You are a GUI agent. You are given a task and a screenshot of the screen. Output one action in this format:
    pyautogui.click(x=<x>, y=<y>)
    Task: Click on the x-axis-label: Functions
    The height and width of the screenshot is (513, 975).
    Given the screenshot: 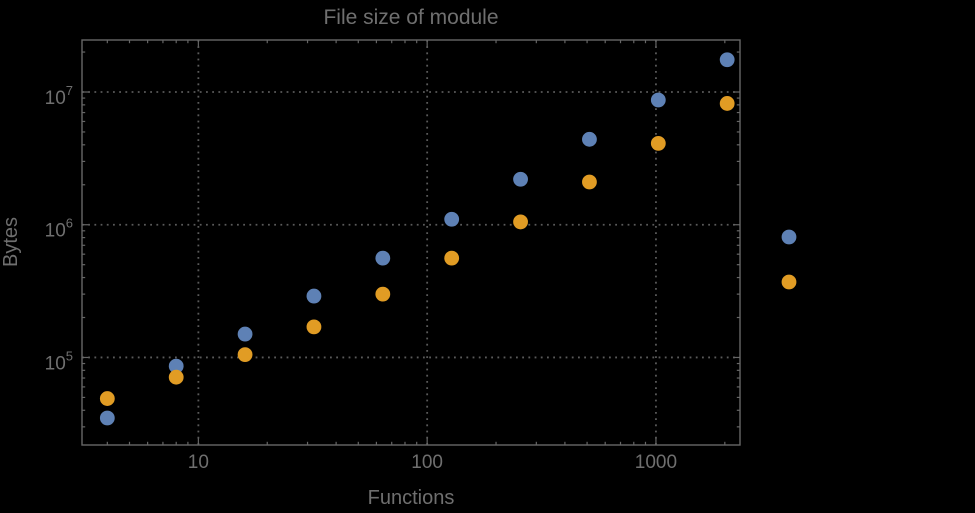 What is the action you would take?
    pyautogui.click(x=411, y=498)
    